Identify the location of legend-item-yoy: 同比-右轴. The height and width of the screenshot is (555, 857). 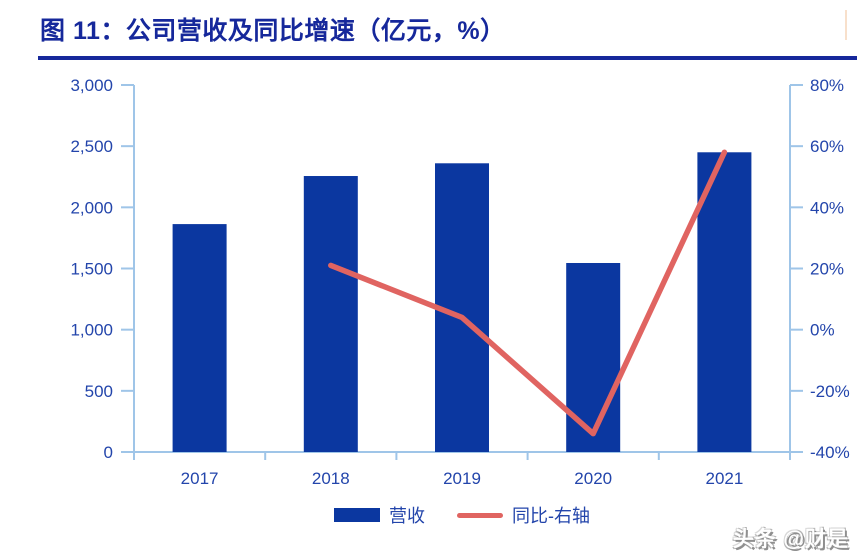
(523, 515).